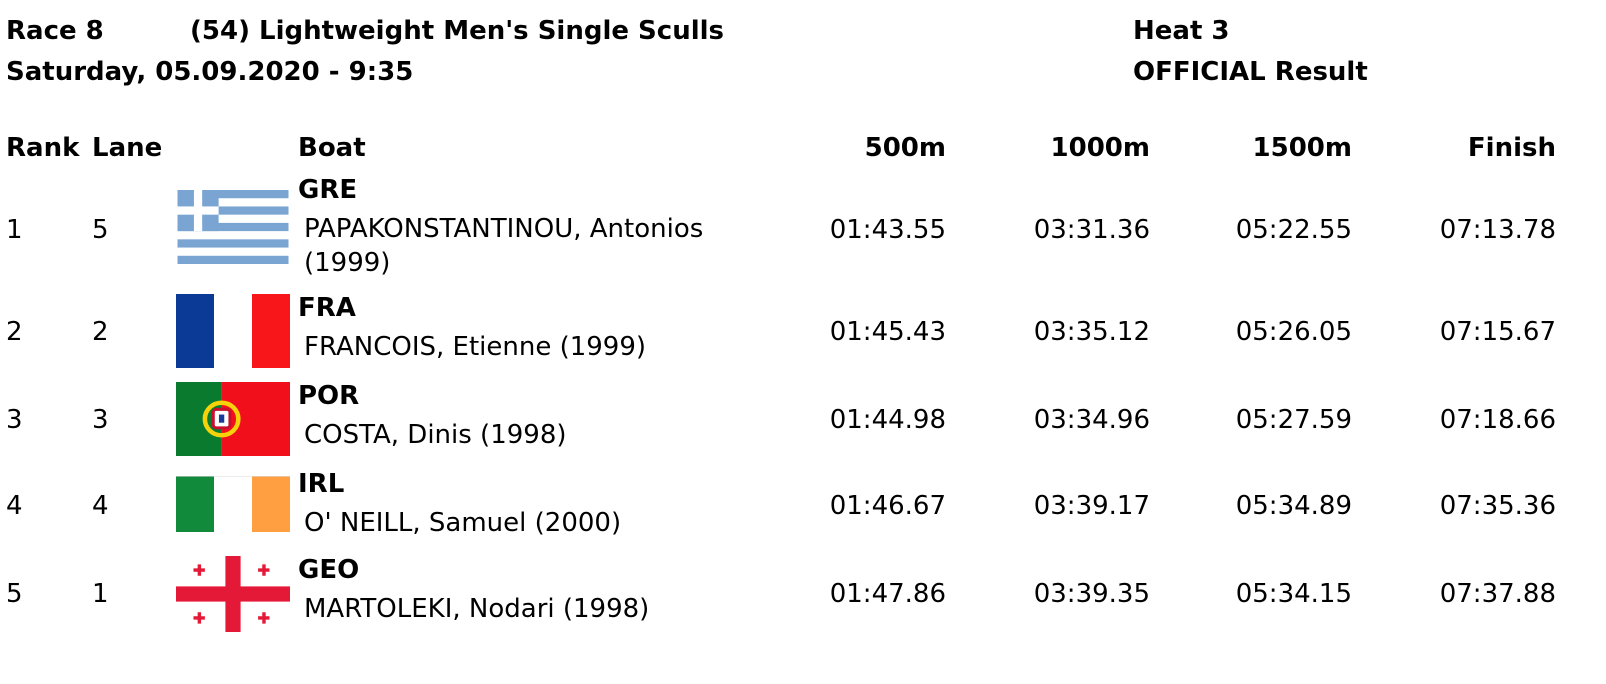 This screenshot has height=684, width=1606. I want to click on col-header-lane: Lane, so click(127, 148).